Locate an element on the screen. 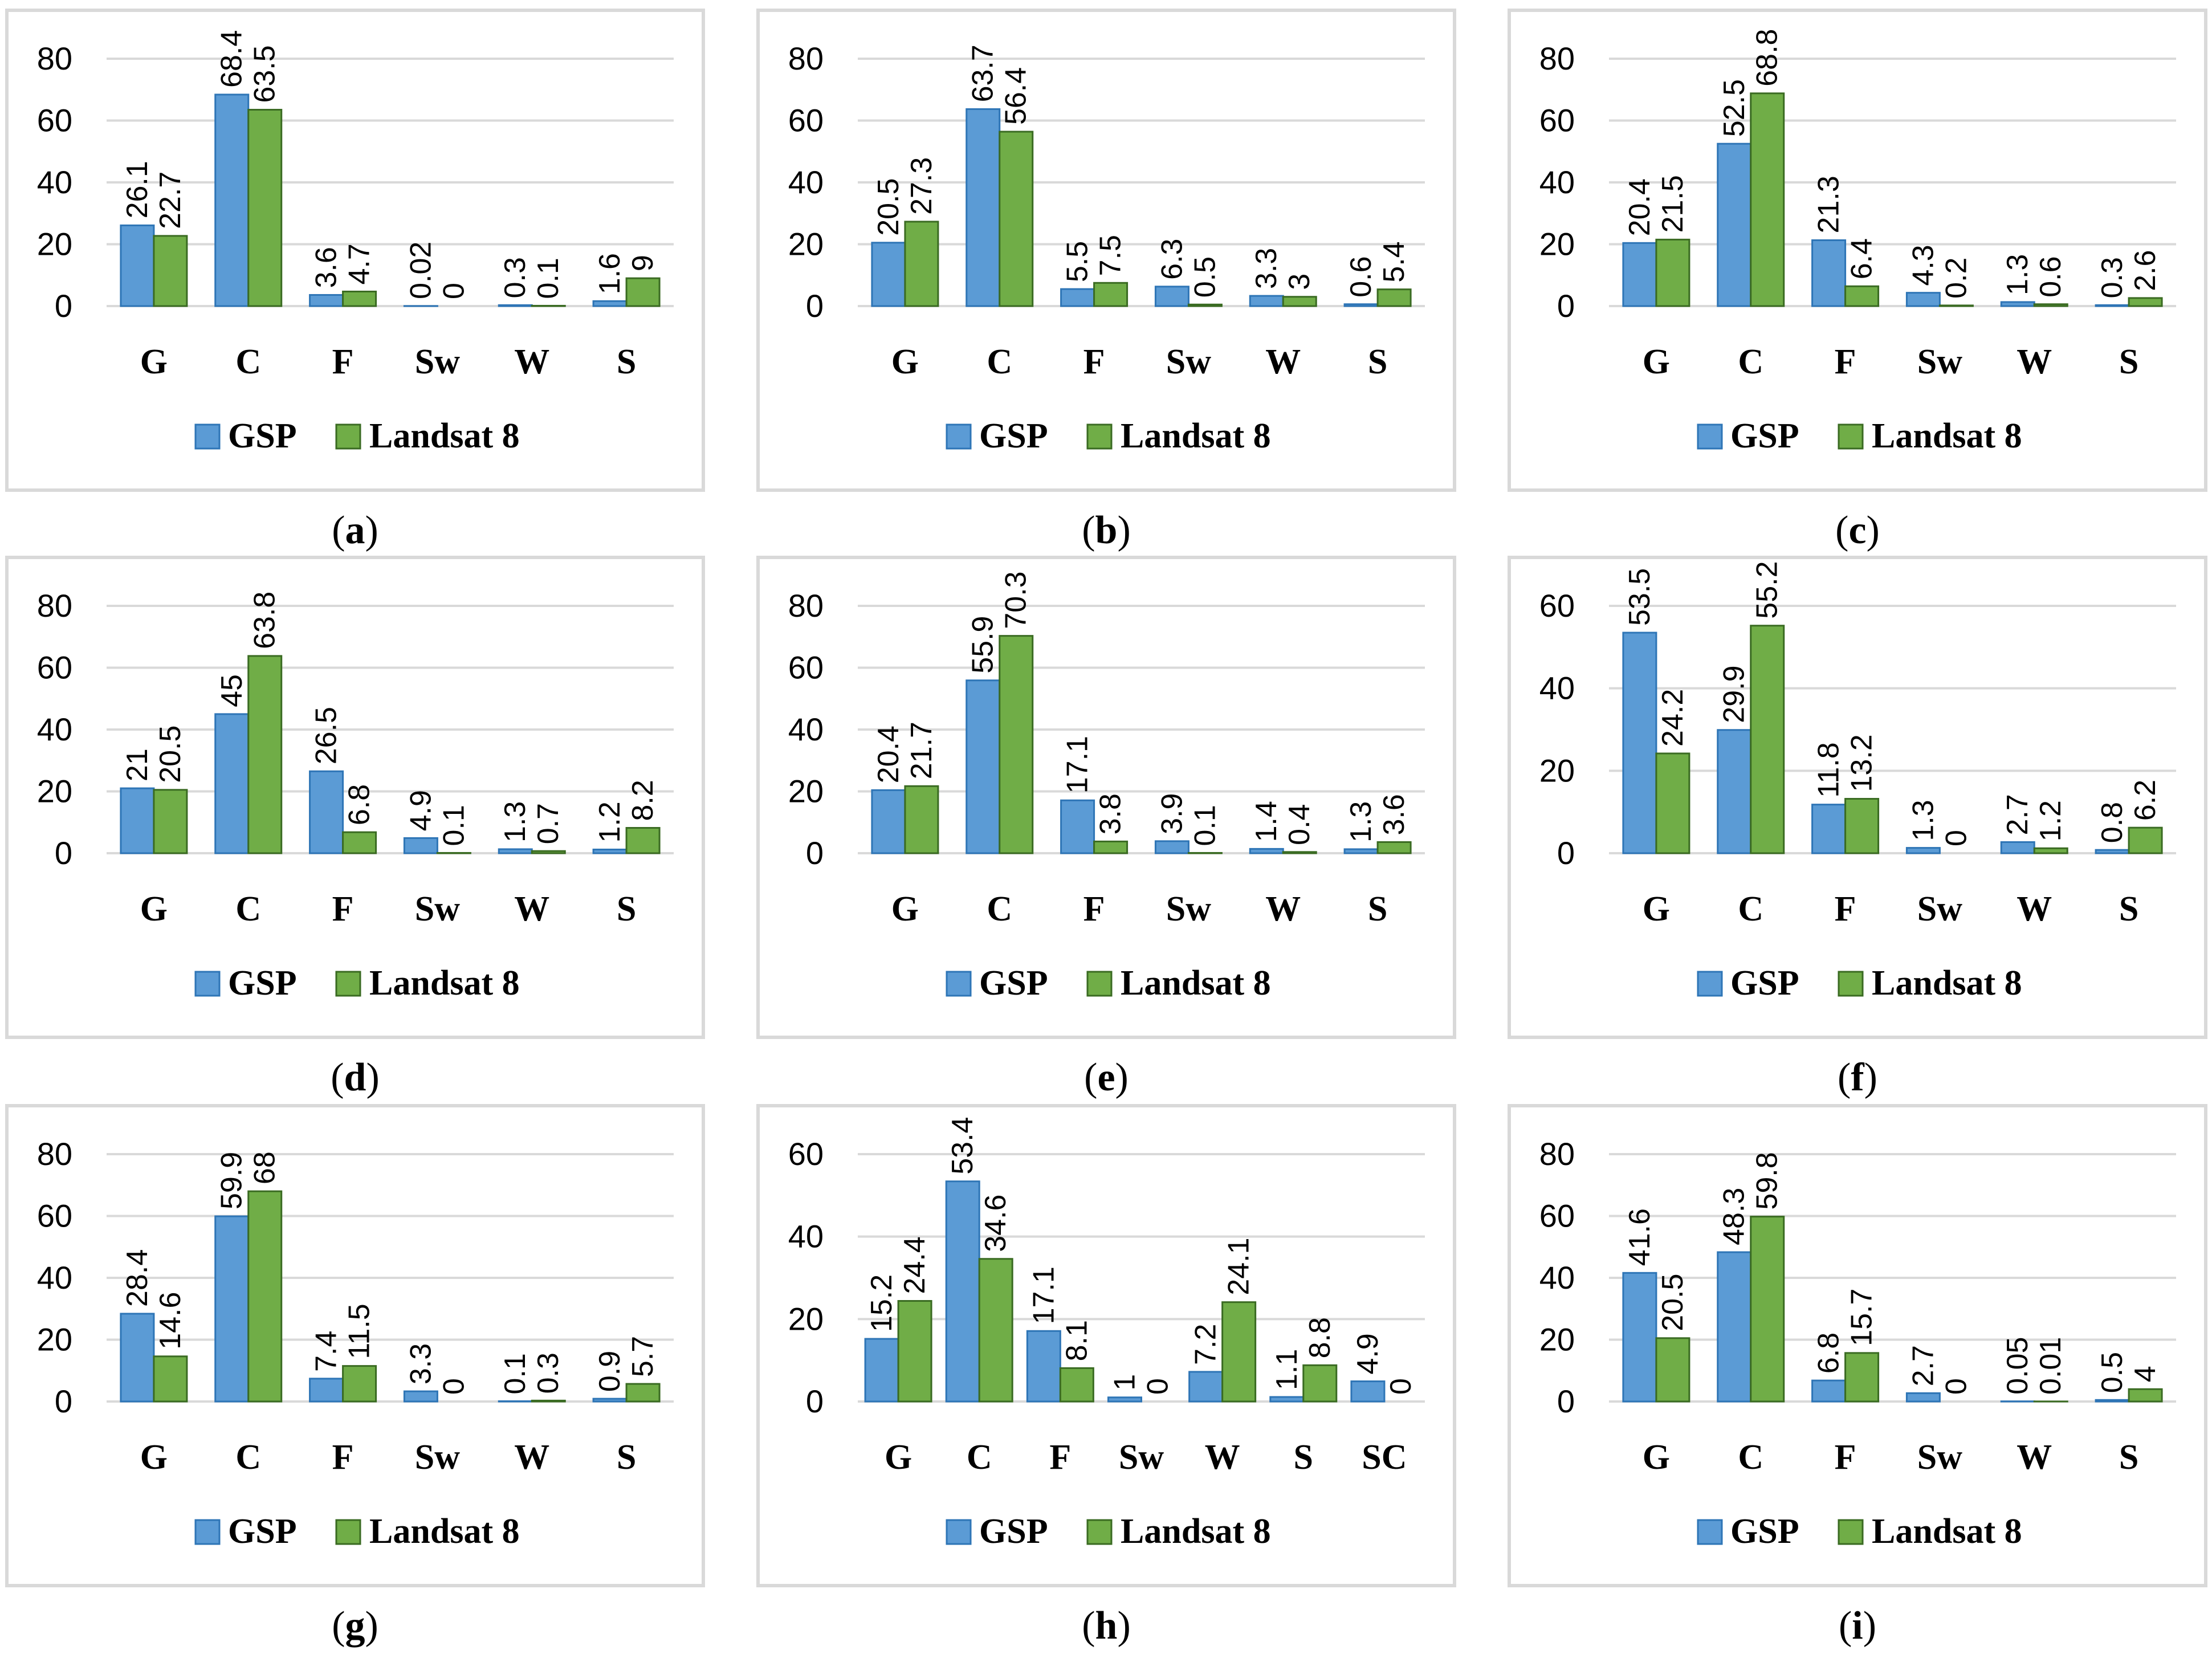 The height and width of the screenshot is (1654, 2212). data-label-gsp: 52.5 is located at coordinates (1734, 108).